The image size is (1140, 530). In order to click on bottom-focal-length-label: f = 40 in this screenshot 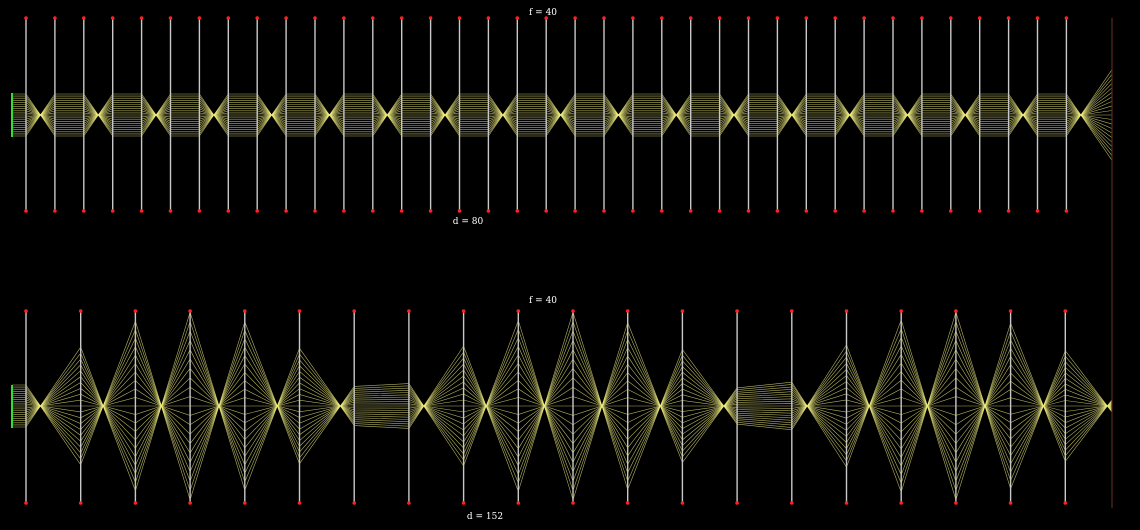, I will do `click(543, 301)`.